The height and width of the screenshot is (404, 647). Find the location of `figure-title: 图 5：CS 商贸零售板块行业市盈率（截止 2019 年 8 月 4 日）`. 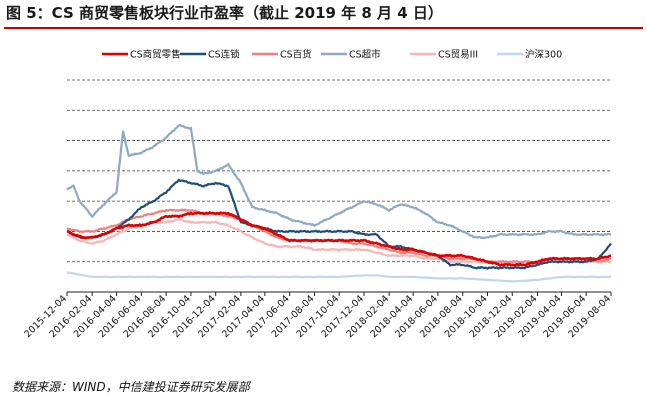

figure-title: 图 5：CS 商贸零售板块行业市盈率（截止 2019 年 8 月 4 日） is located at coordinates (224, 13).